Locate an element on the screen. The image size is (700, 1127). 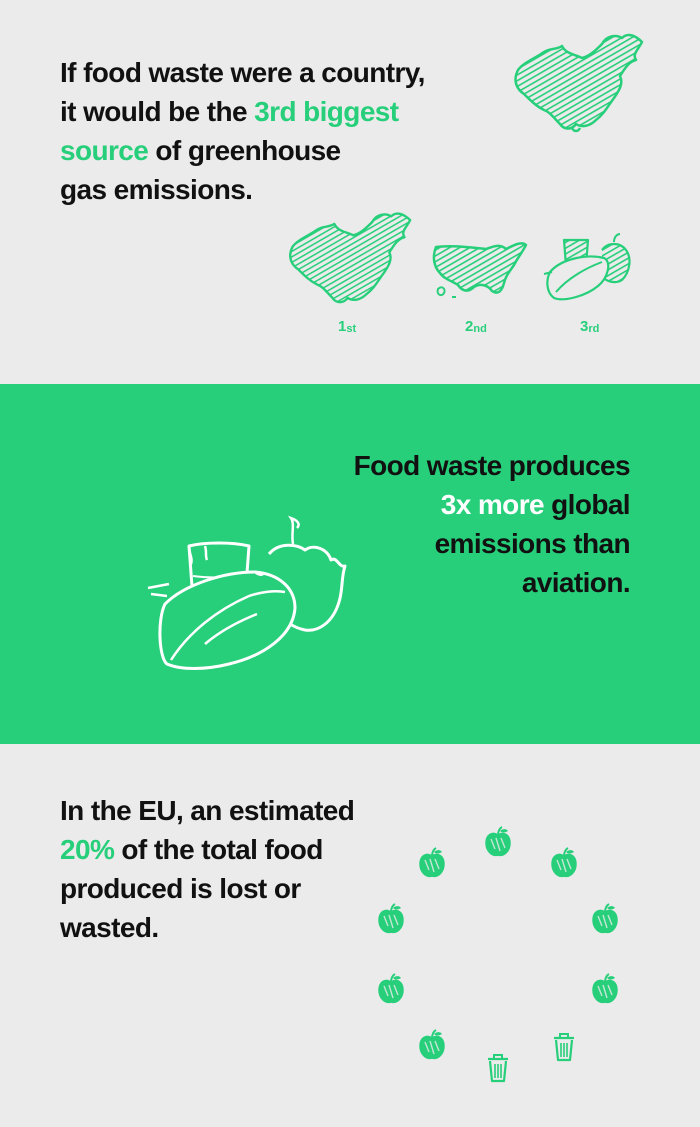
headline-line: emissions than is located at coordinates (532, 543).